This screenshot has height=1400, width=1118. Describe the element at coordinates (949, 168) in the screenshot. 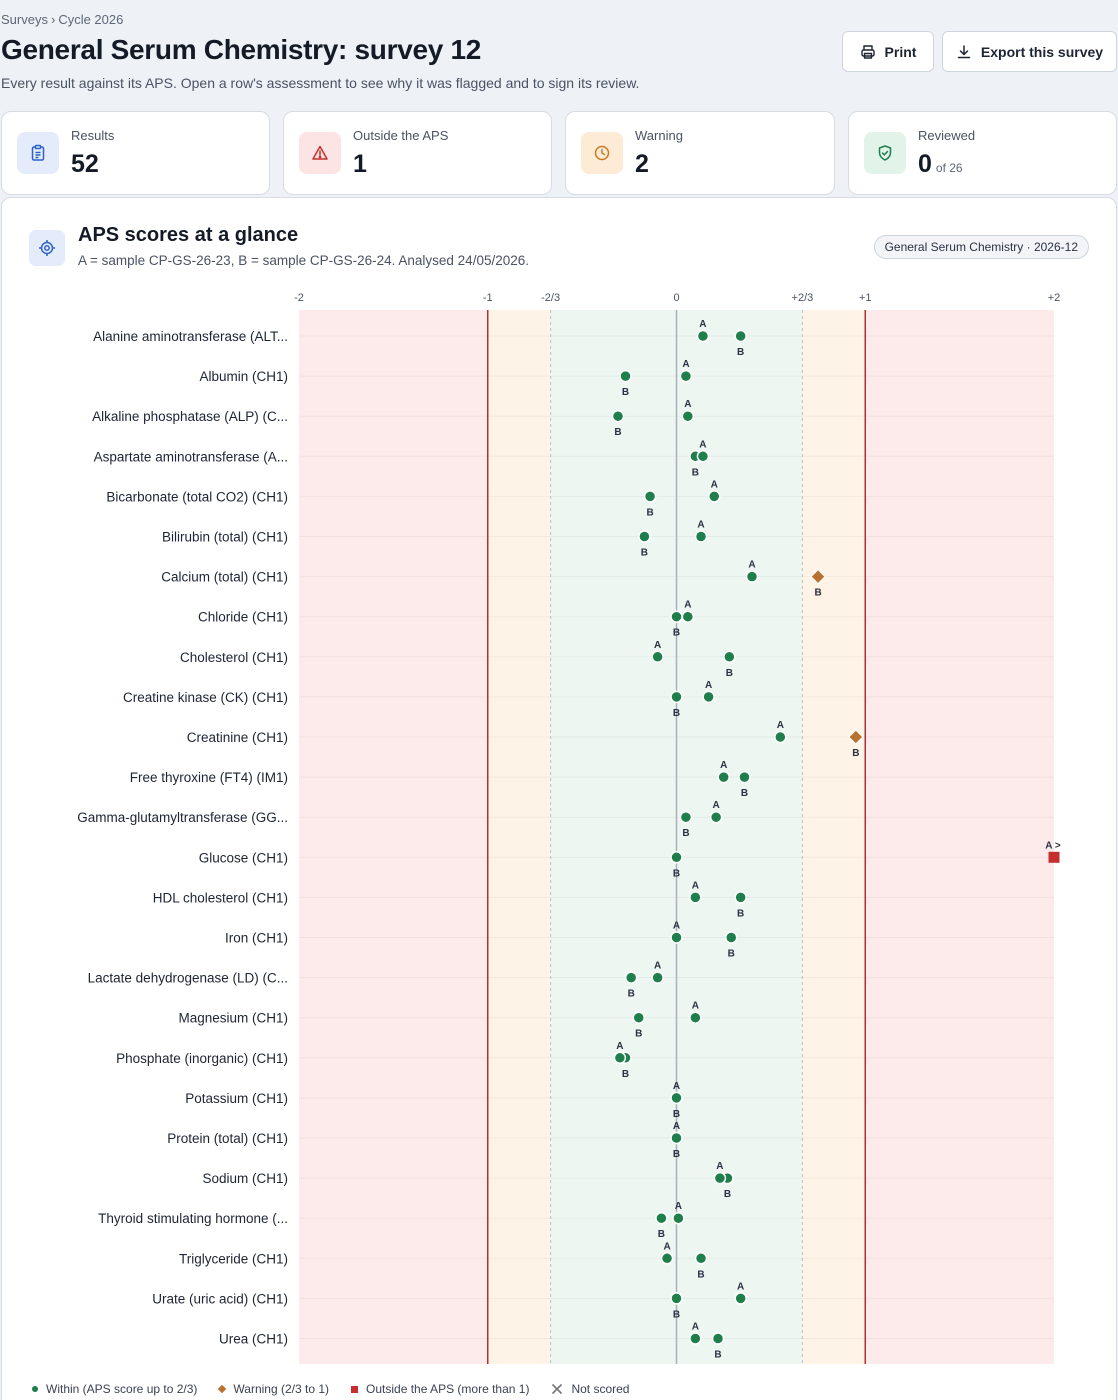

I see `stat-value-suffix: of 26` at that location.